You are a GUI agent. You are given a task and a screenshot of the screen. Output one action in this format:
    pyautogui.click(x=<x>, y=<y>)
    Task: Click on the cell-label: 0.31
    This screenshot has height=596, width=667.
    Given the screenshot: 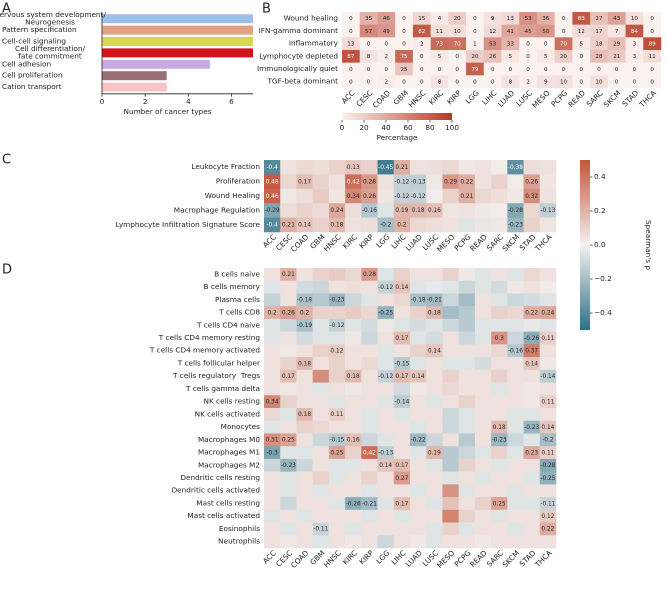 What is the action you would take?
    pyautogui.click(x=272, y=441)
    